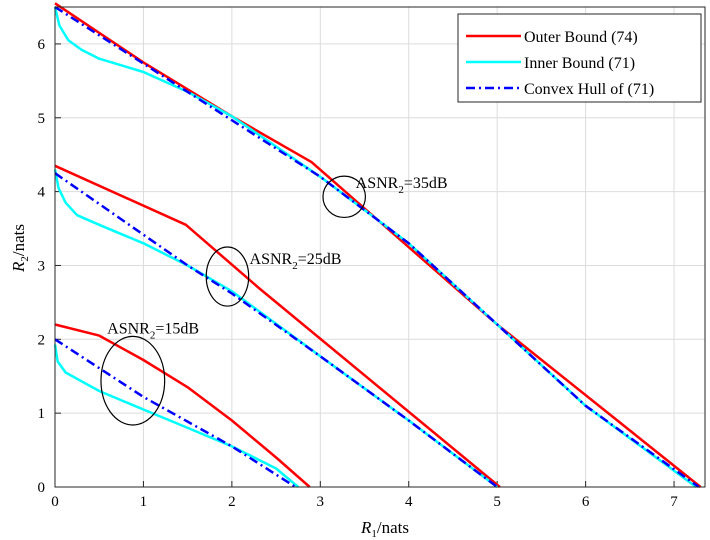 The image size is (710, 540). I want to click on y-tick-label: 2, so click(42, 340).